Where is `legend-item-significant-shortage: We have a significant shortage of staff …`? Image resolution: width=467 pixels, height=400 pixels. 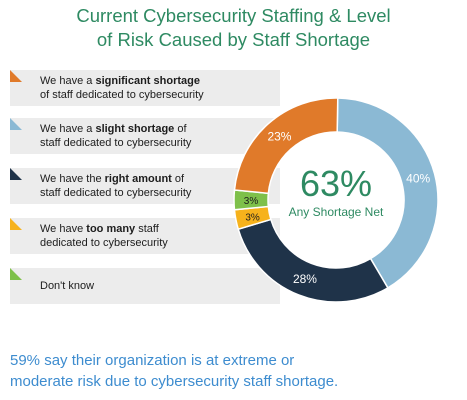
legend-item-significant-shortage: We have a significant shortage of staff … is located at coordinates (145, 88).